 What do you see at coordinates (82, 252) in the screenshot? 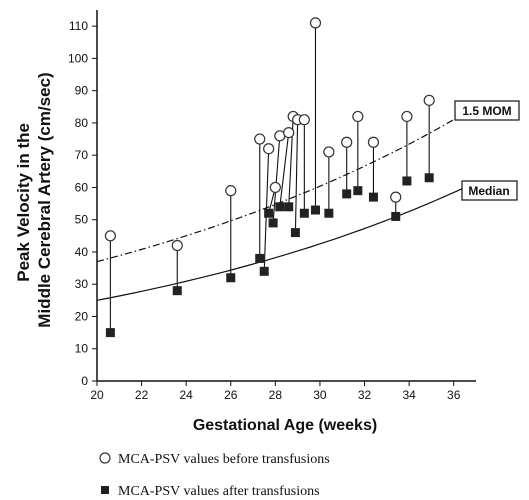
I see `y-tick-label: 40` at bounding box center [82, 252].